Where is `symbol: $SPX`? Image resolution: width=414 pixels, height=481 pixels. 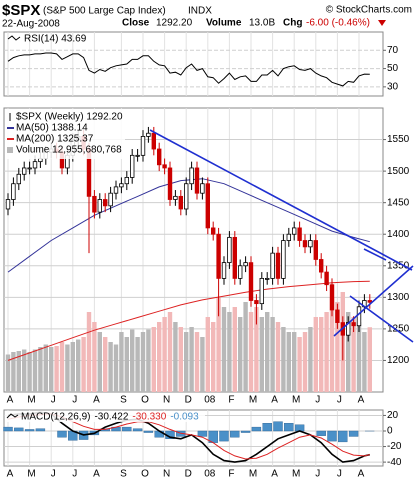
symbol: $SPX is located at coordinates (21, 10).